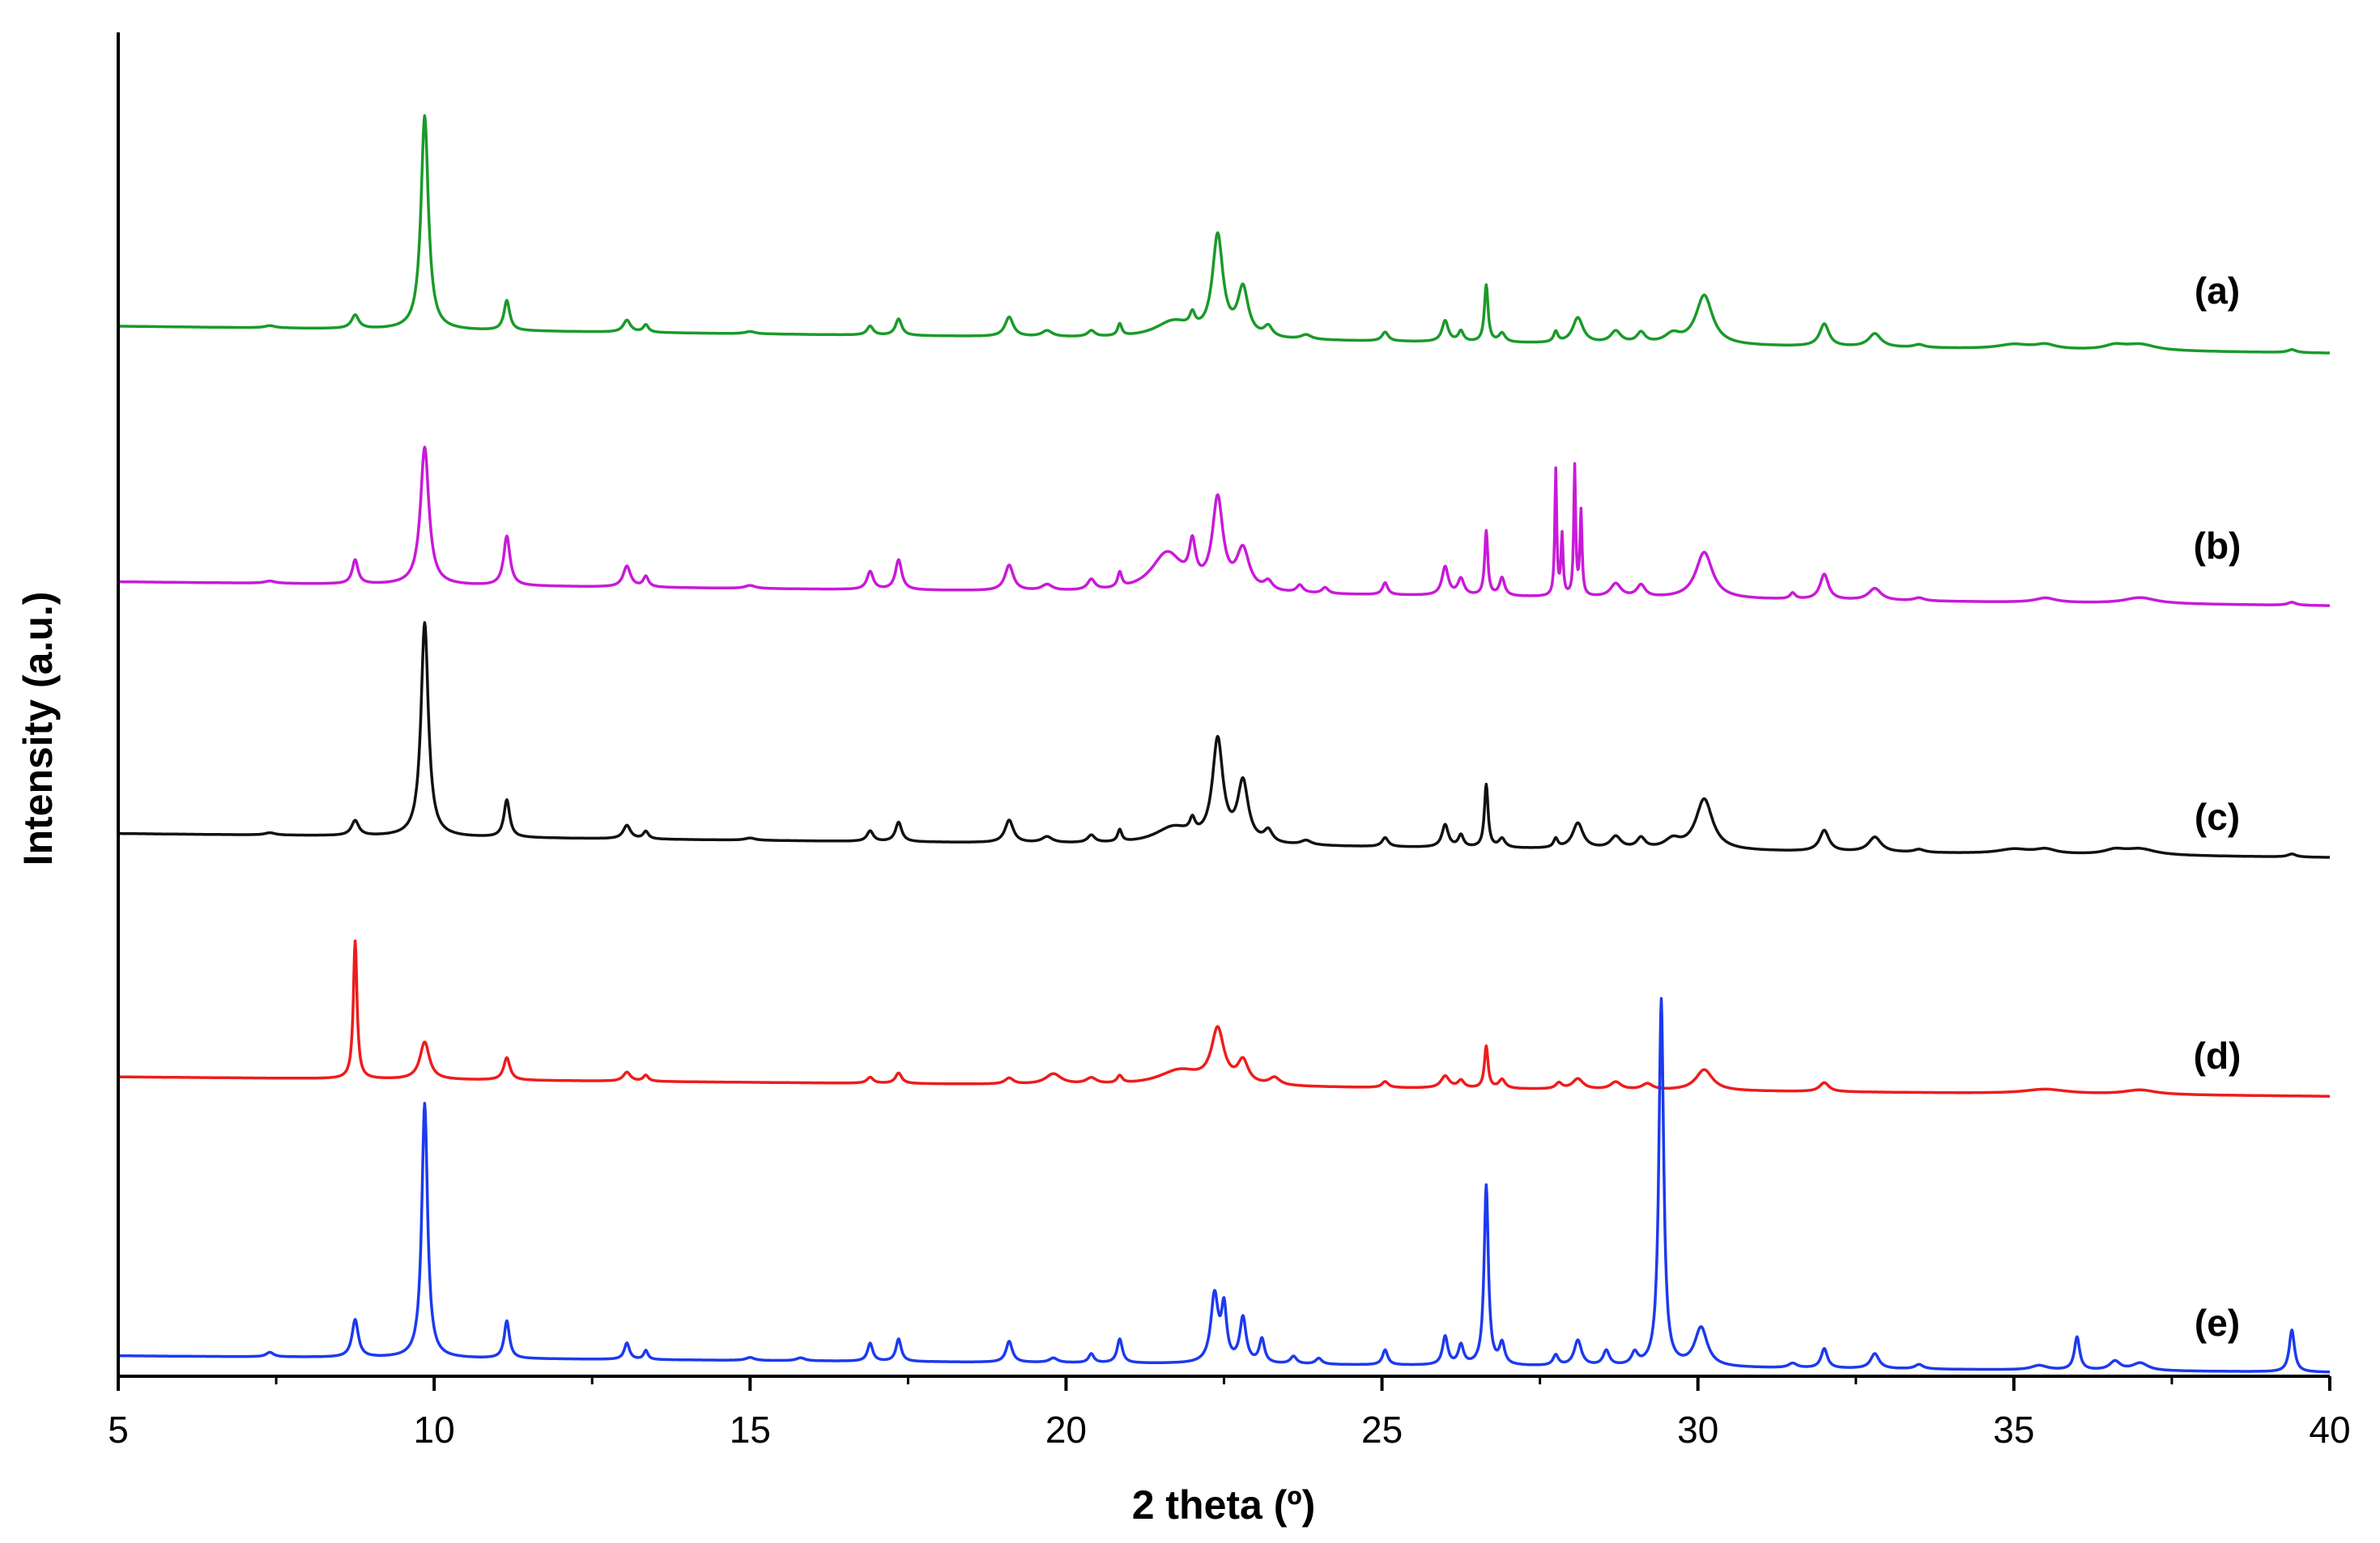 The height and width of the screenshot is (1543, 2380). Describe the element at coordinates (1224, 1018) in the screenshot. I see `series-line-d` at that location.